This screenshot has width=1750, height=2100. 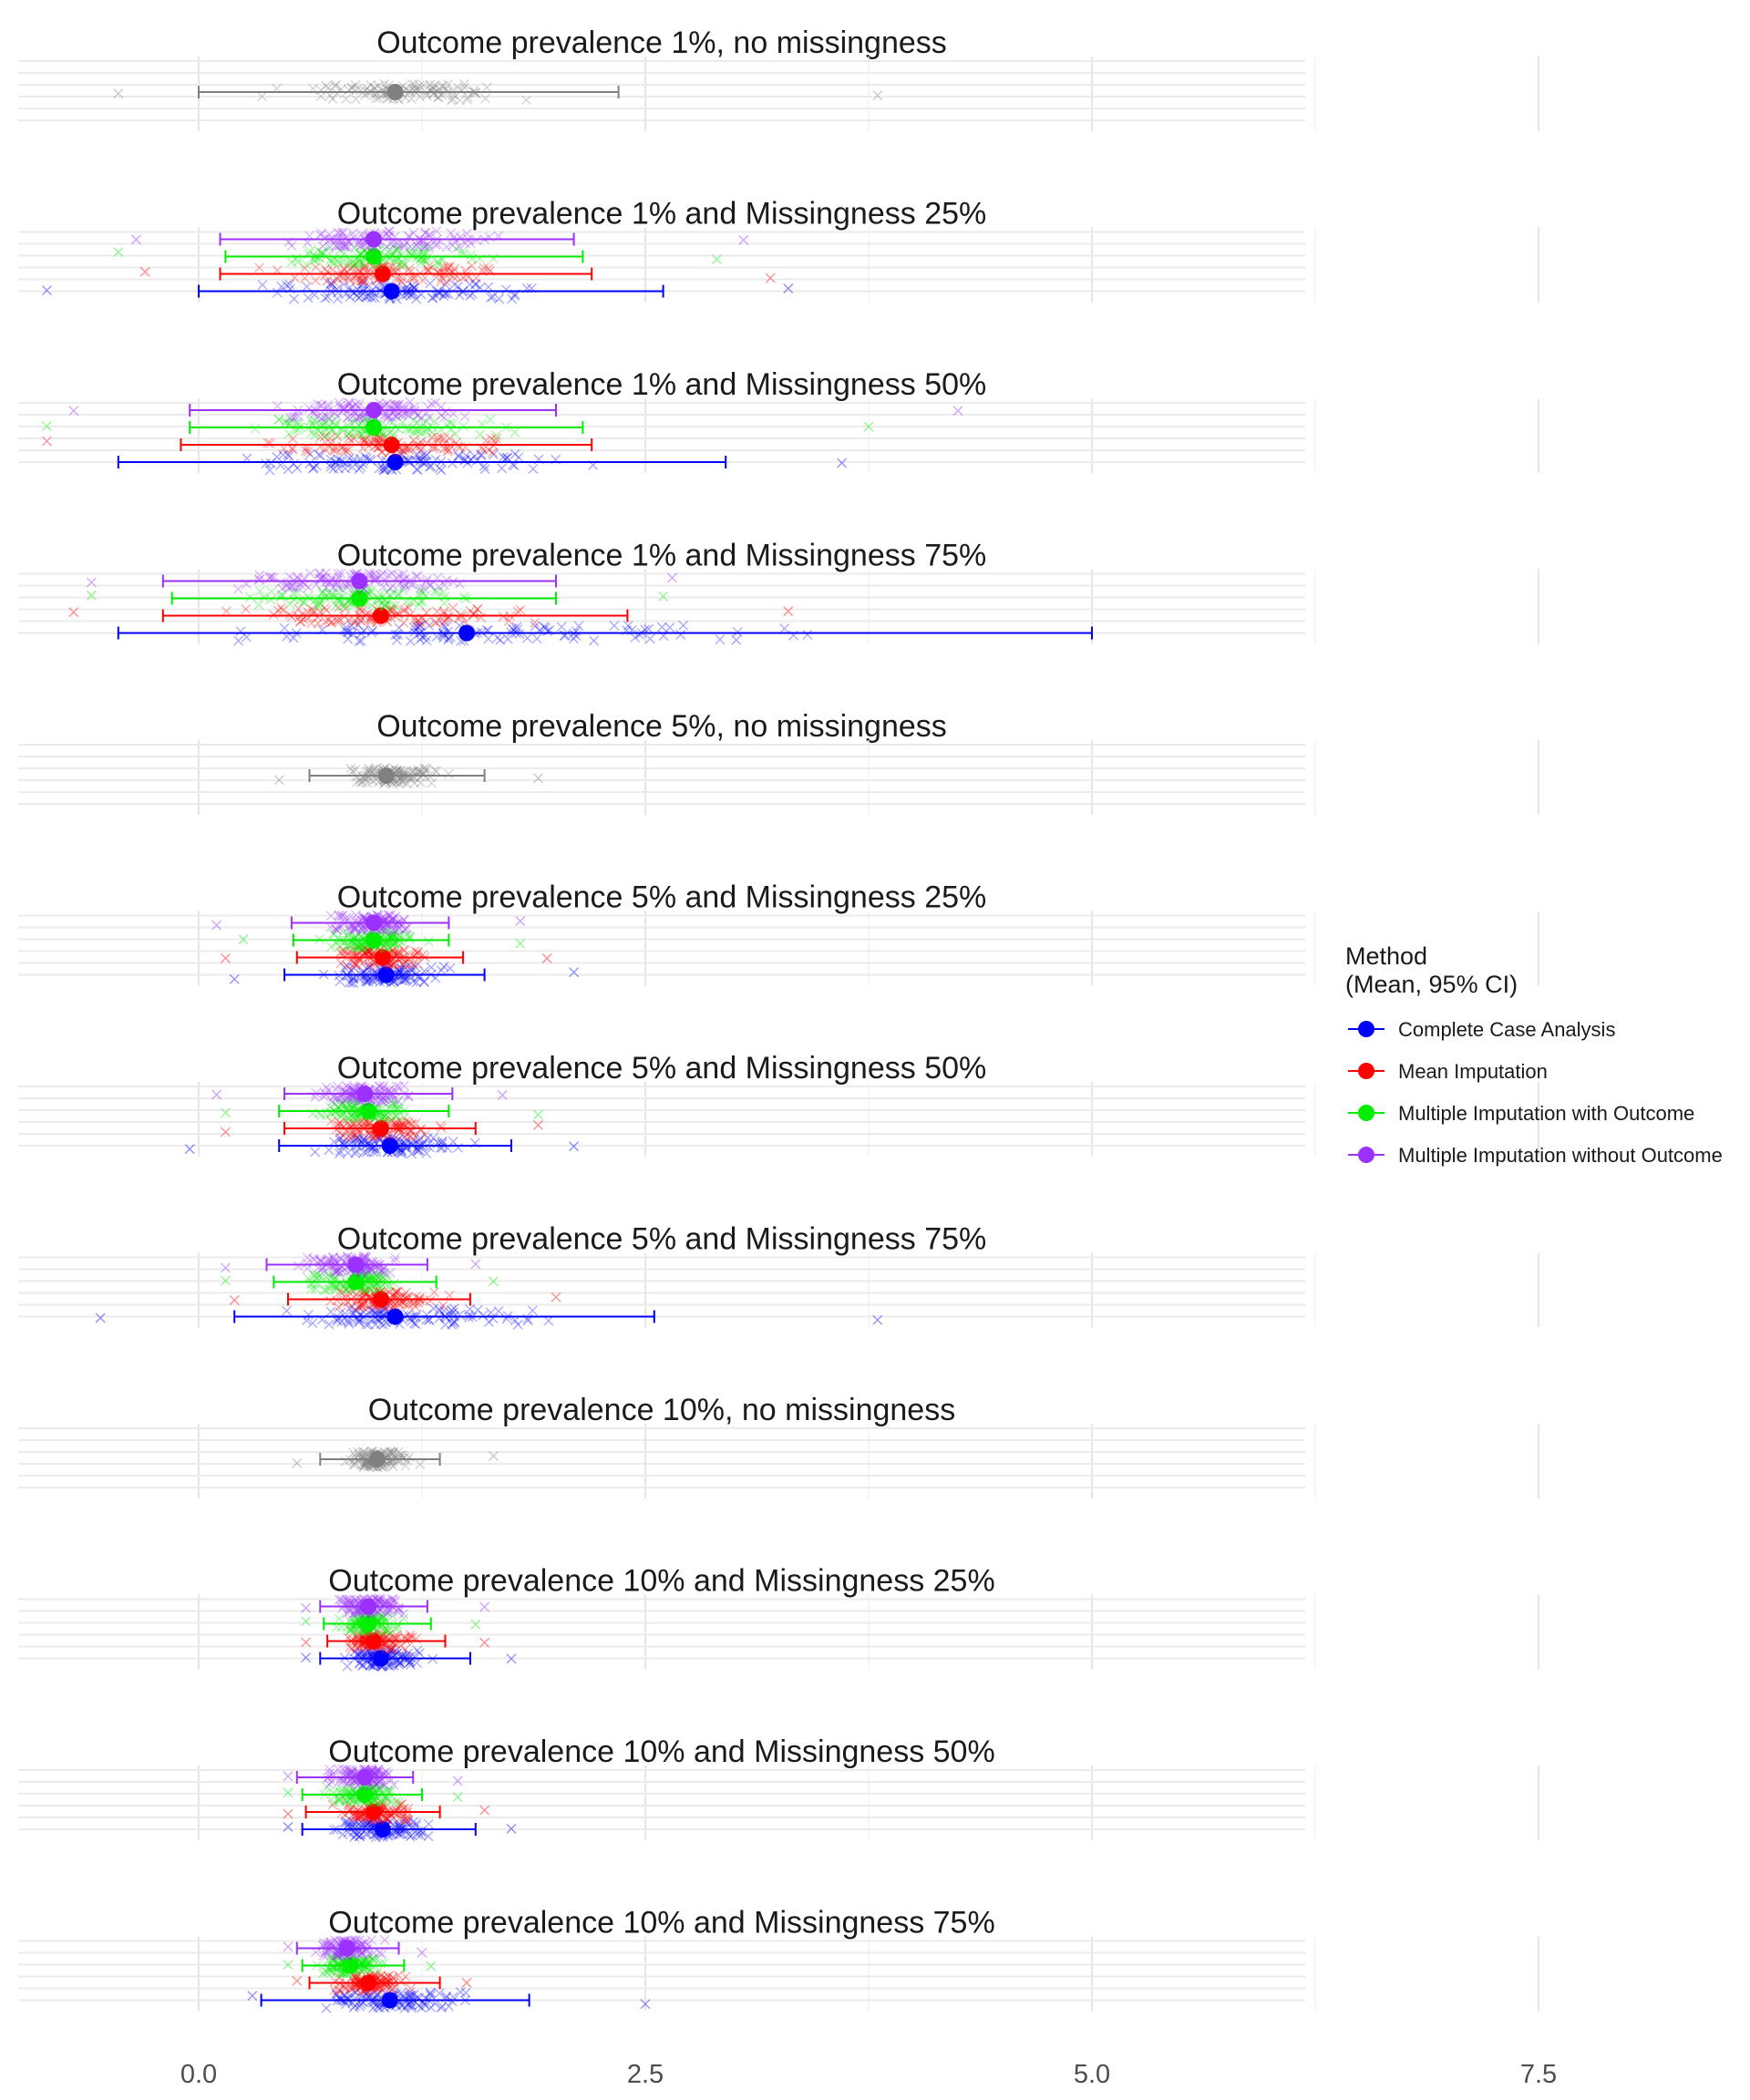 What do you see at coordinates (498, 92) in the screenshot?
I see `series-none` at bounding box center [498, 92].